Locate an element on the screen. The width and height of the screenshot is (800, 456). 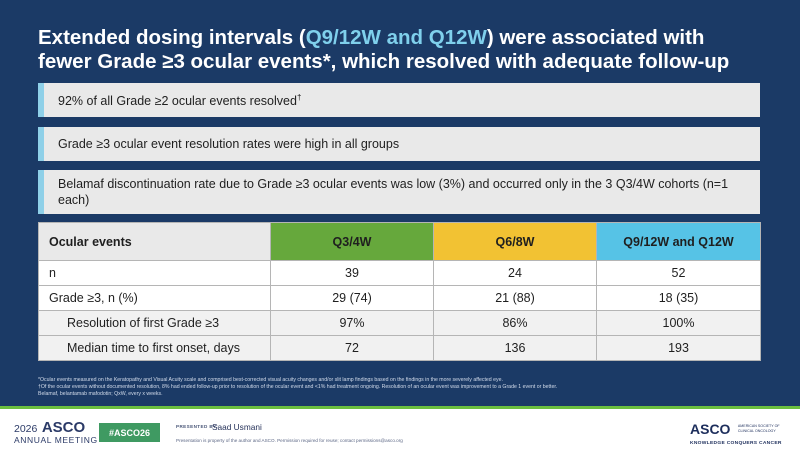
cell-value: 97% is located at coordinates (352, 323).